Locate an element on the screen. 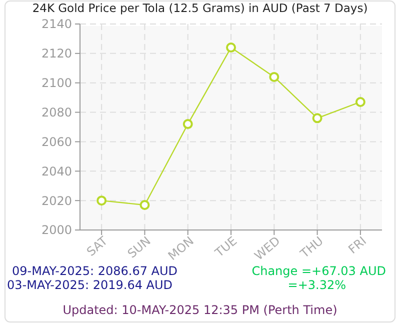 This screenshot has height=330, width=400. y-tick-label: 2120 is located at coordinates (56, 53).